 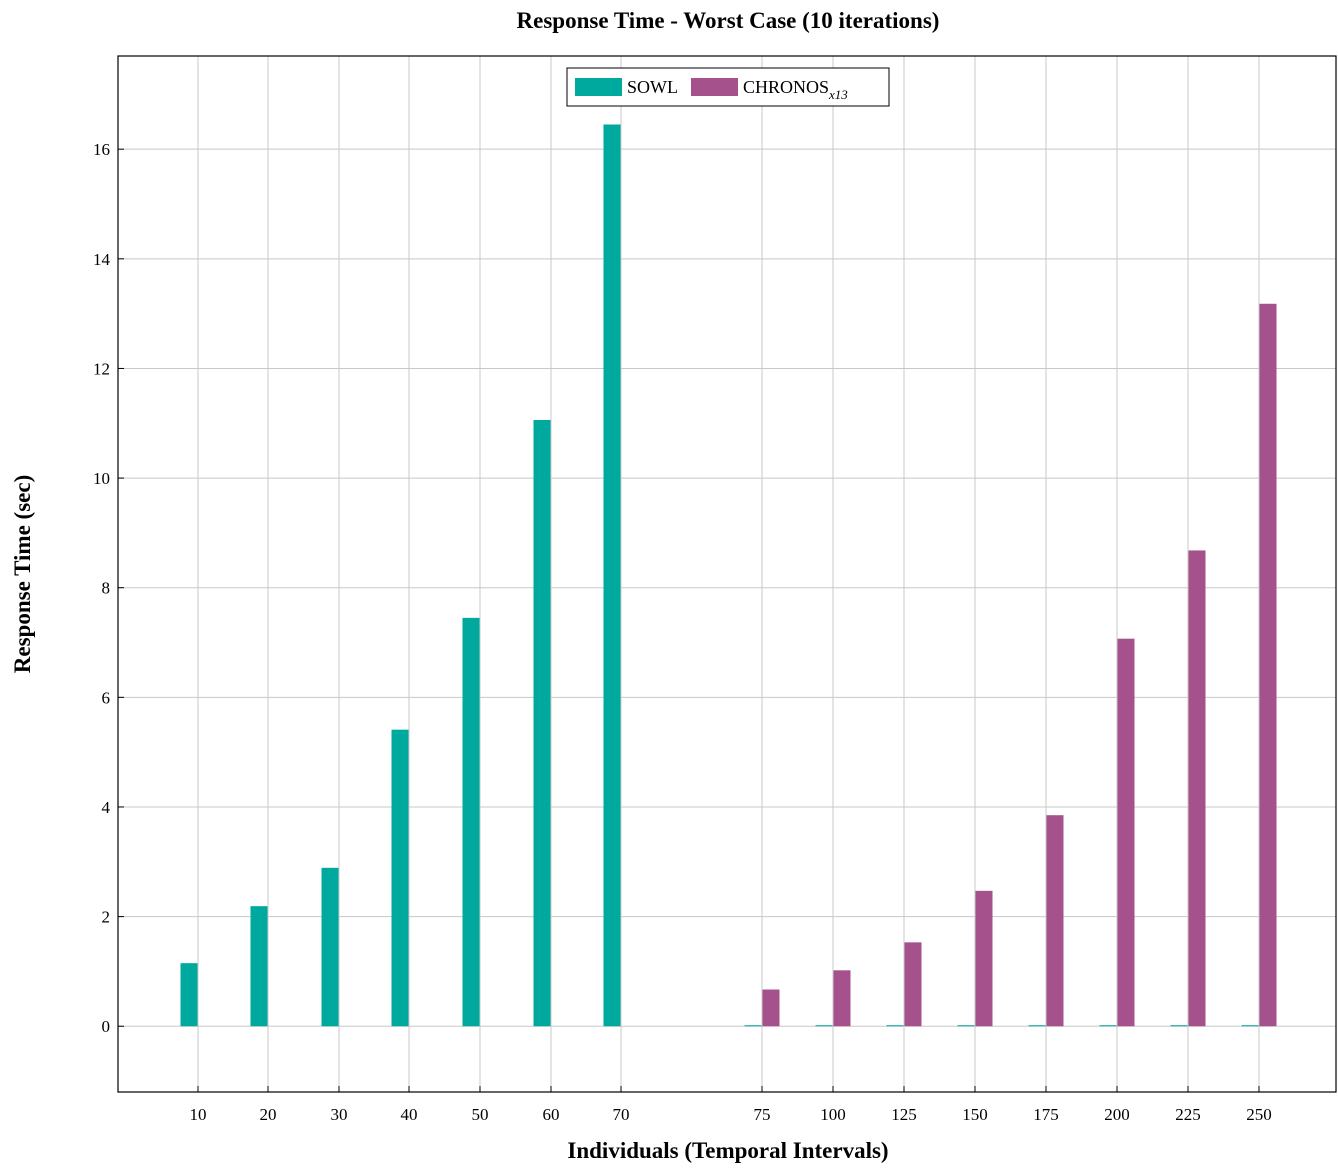 What do you see at coordinates (409, 1114) in the screenshot?
I see `x-tick-label: 40` at bounding box center [409, 1114].